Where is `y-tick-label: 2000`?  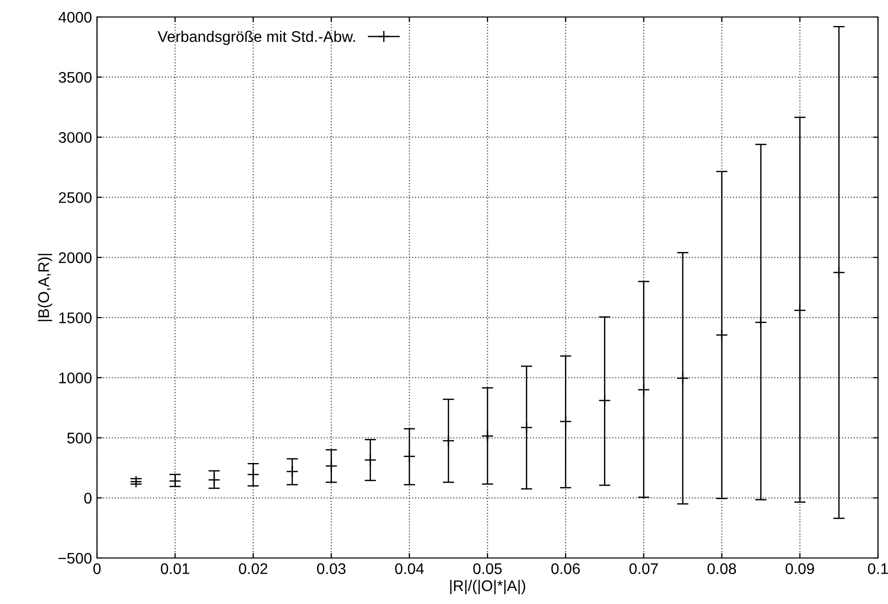
y-tick-label: 2000 is located at coordinates (75, 258).